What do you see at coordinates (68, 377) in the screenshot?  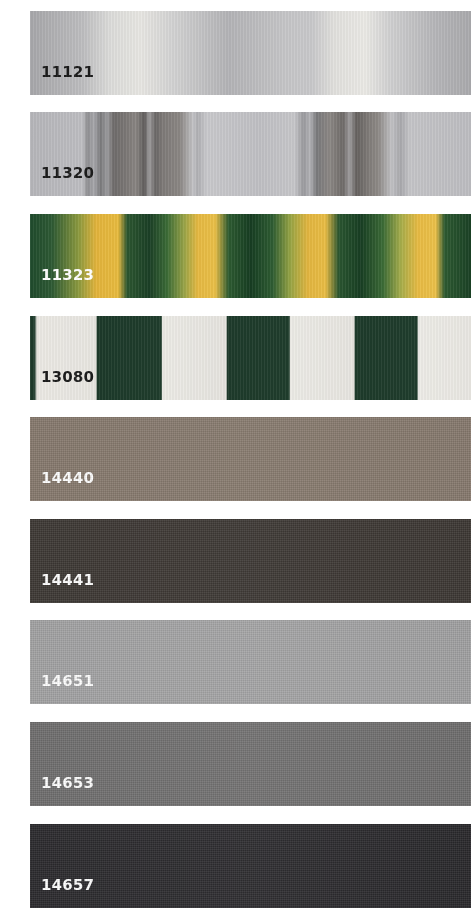 I see `swatch-code-label: 13080` at bounding box center [68, 377].